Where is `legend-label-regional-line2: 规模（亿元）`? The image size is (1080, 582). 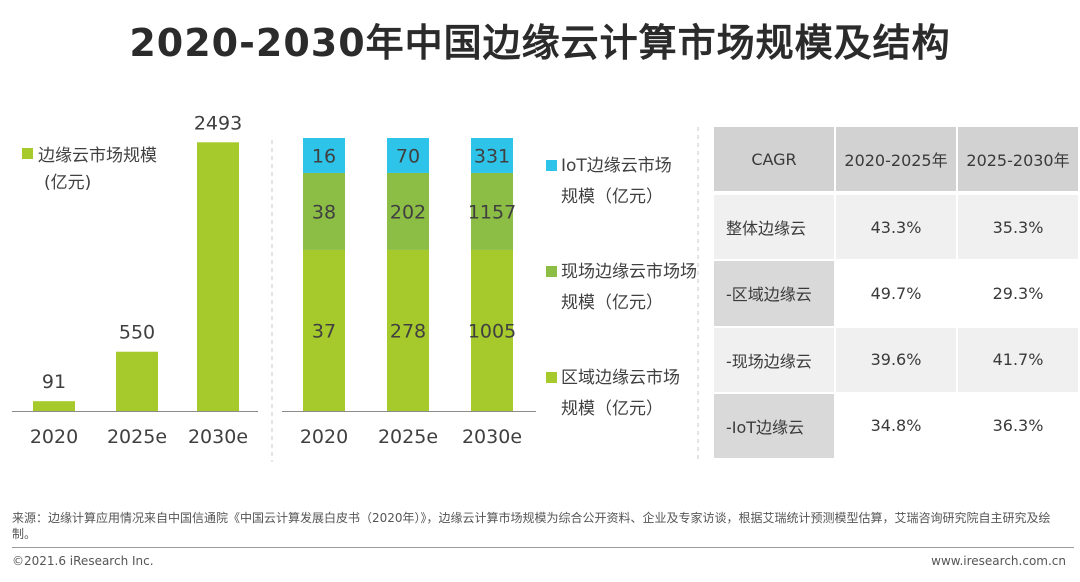 legend-label-regional-line2: 规模（亿元） is located at coordinates (612, 409).